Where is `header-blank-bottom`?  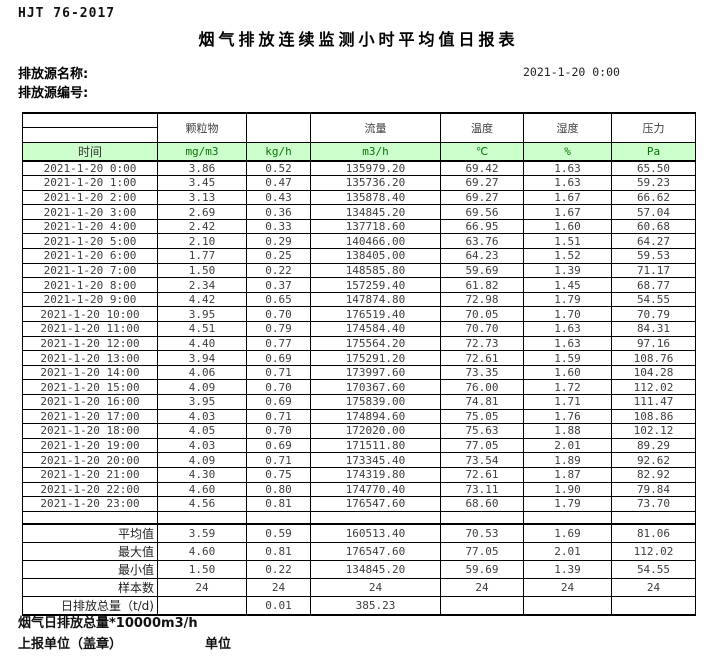 header-blank-bottom is located at coordinates (90, 135).